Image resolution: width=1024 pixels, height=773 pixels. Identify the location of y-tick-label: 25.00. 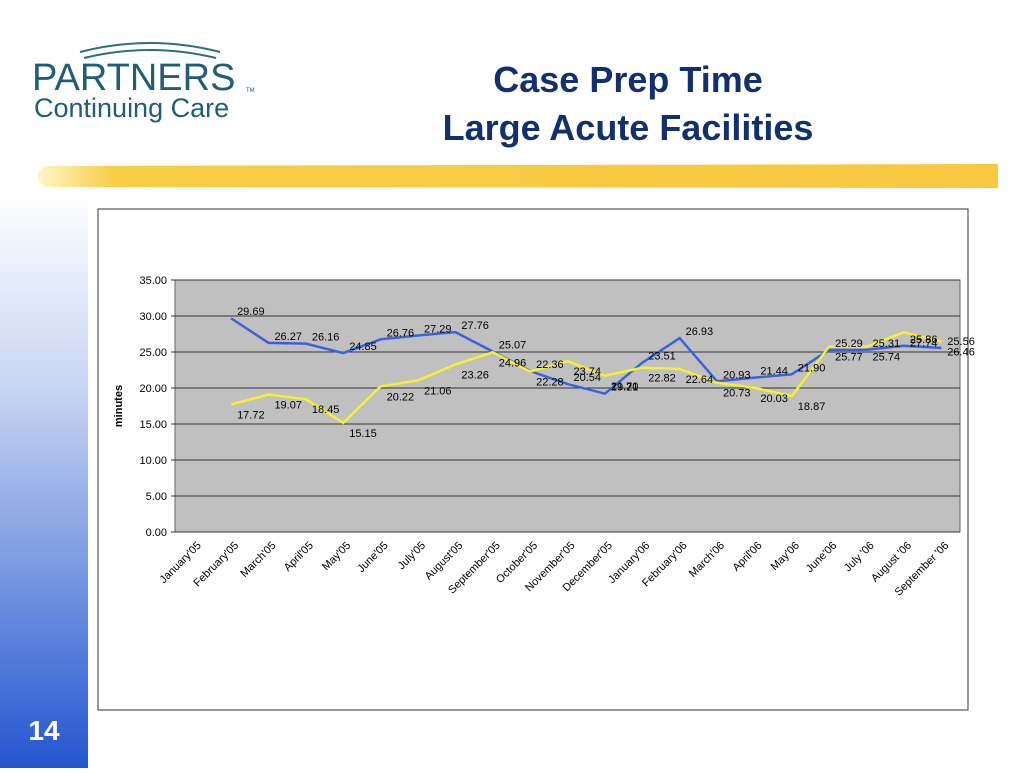
(153, 353).